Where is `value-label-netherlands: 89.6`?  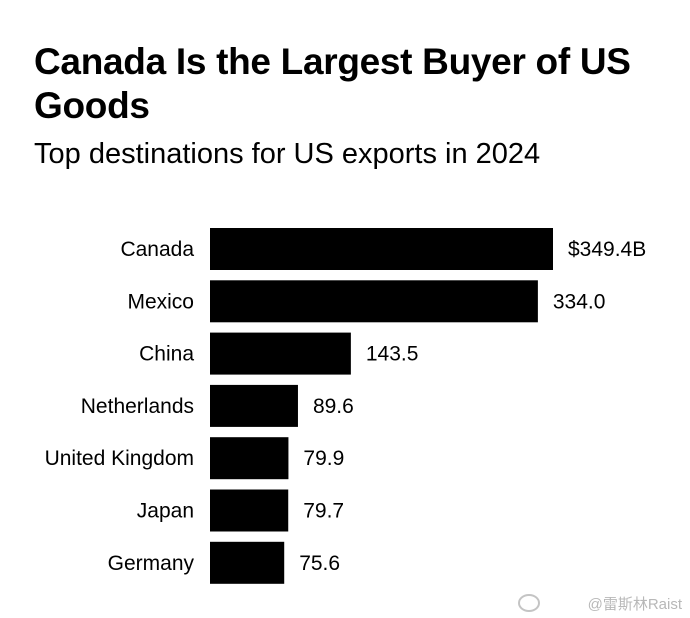
value-label-netherlands: 89.6 is located at coordinates (333, 406).